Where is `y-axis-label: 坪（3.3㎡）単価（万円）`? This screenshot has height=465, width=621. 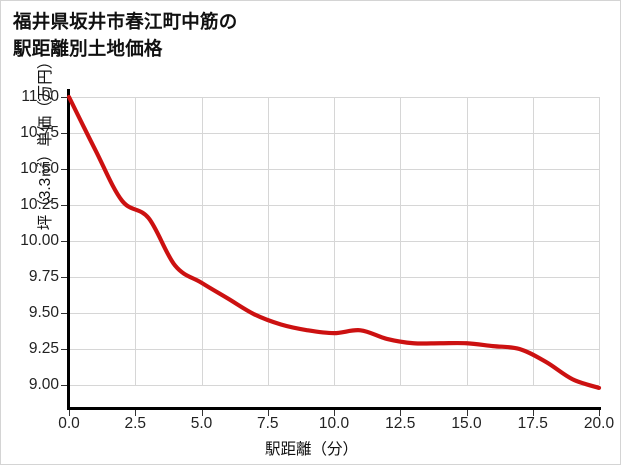 y-axis-label: 坪（3.3㎡）単価（万円） is located at coordinates (45, 142).